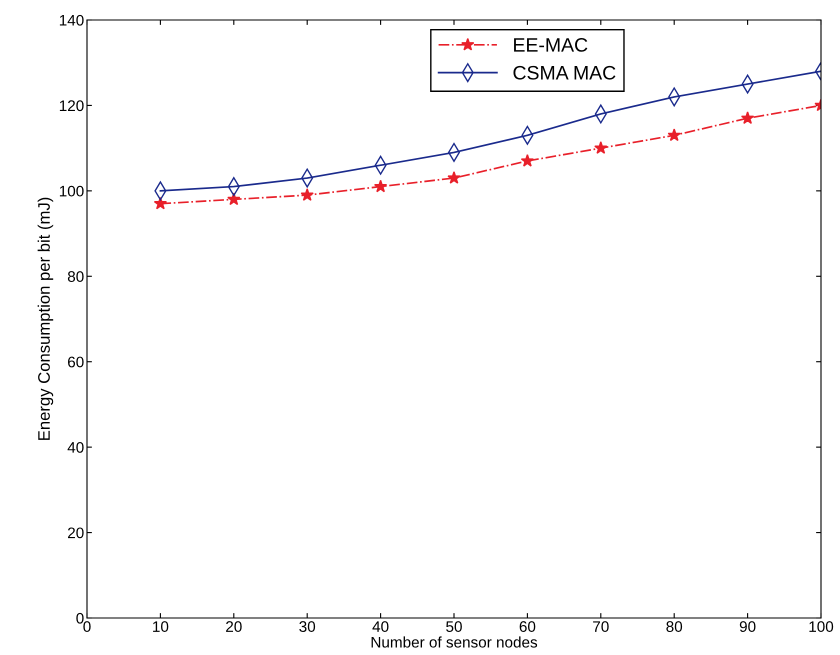 The height and width of the screenshot is (655, 840). Describe the element at coordinates (76, 532) in the screenshot. I see `y-tick-label: 20` at that location.